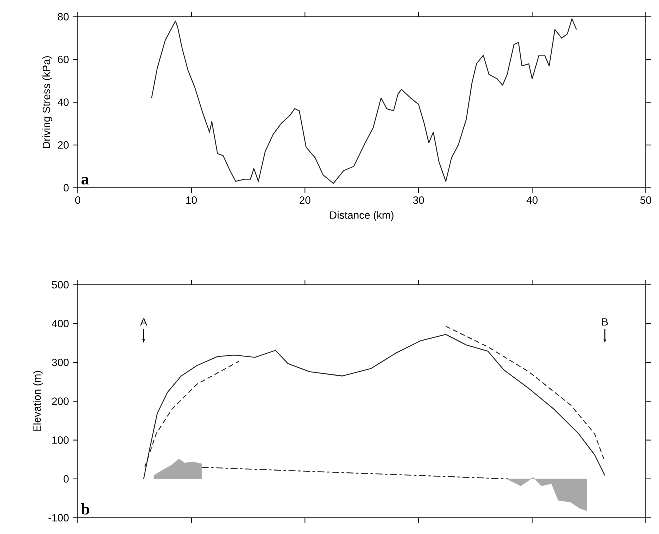 The image size is (659, 534). I want to click on y-tick-label: 400, so click(60, 324).